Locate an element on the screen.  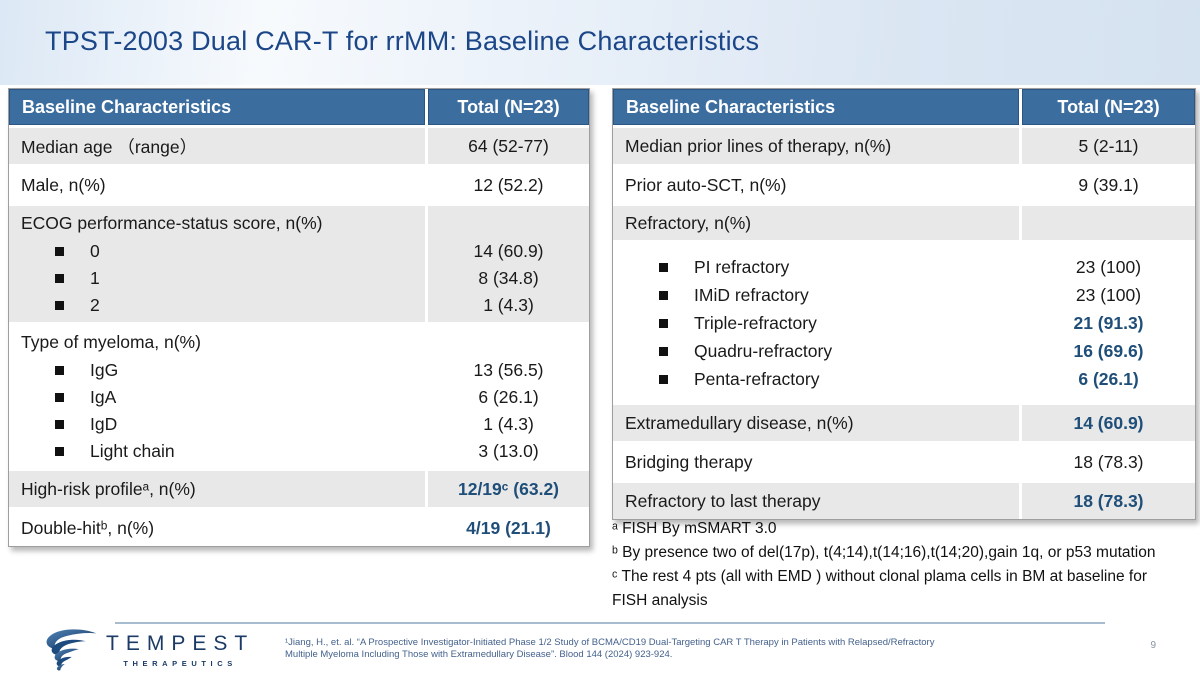
row-value: 64 (52-77) is located at coordinates (508, 146).